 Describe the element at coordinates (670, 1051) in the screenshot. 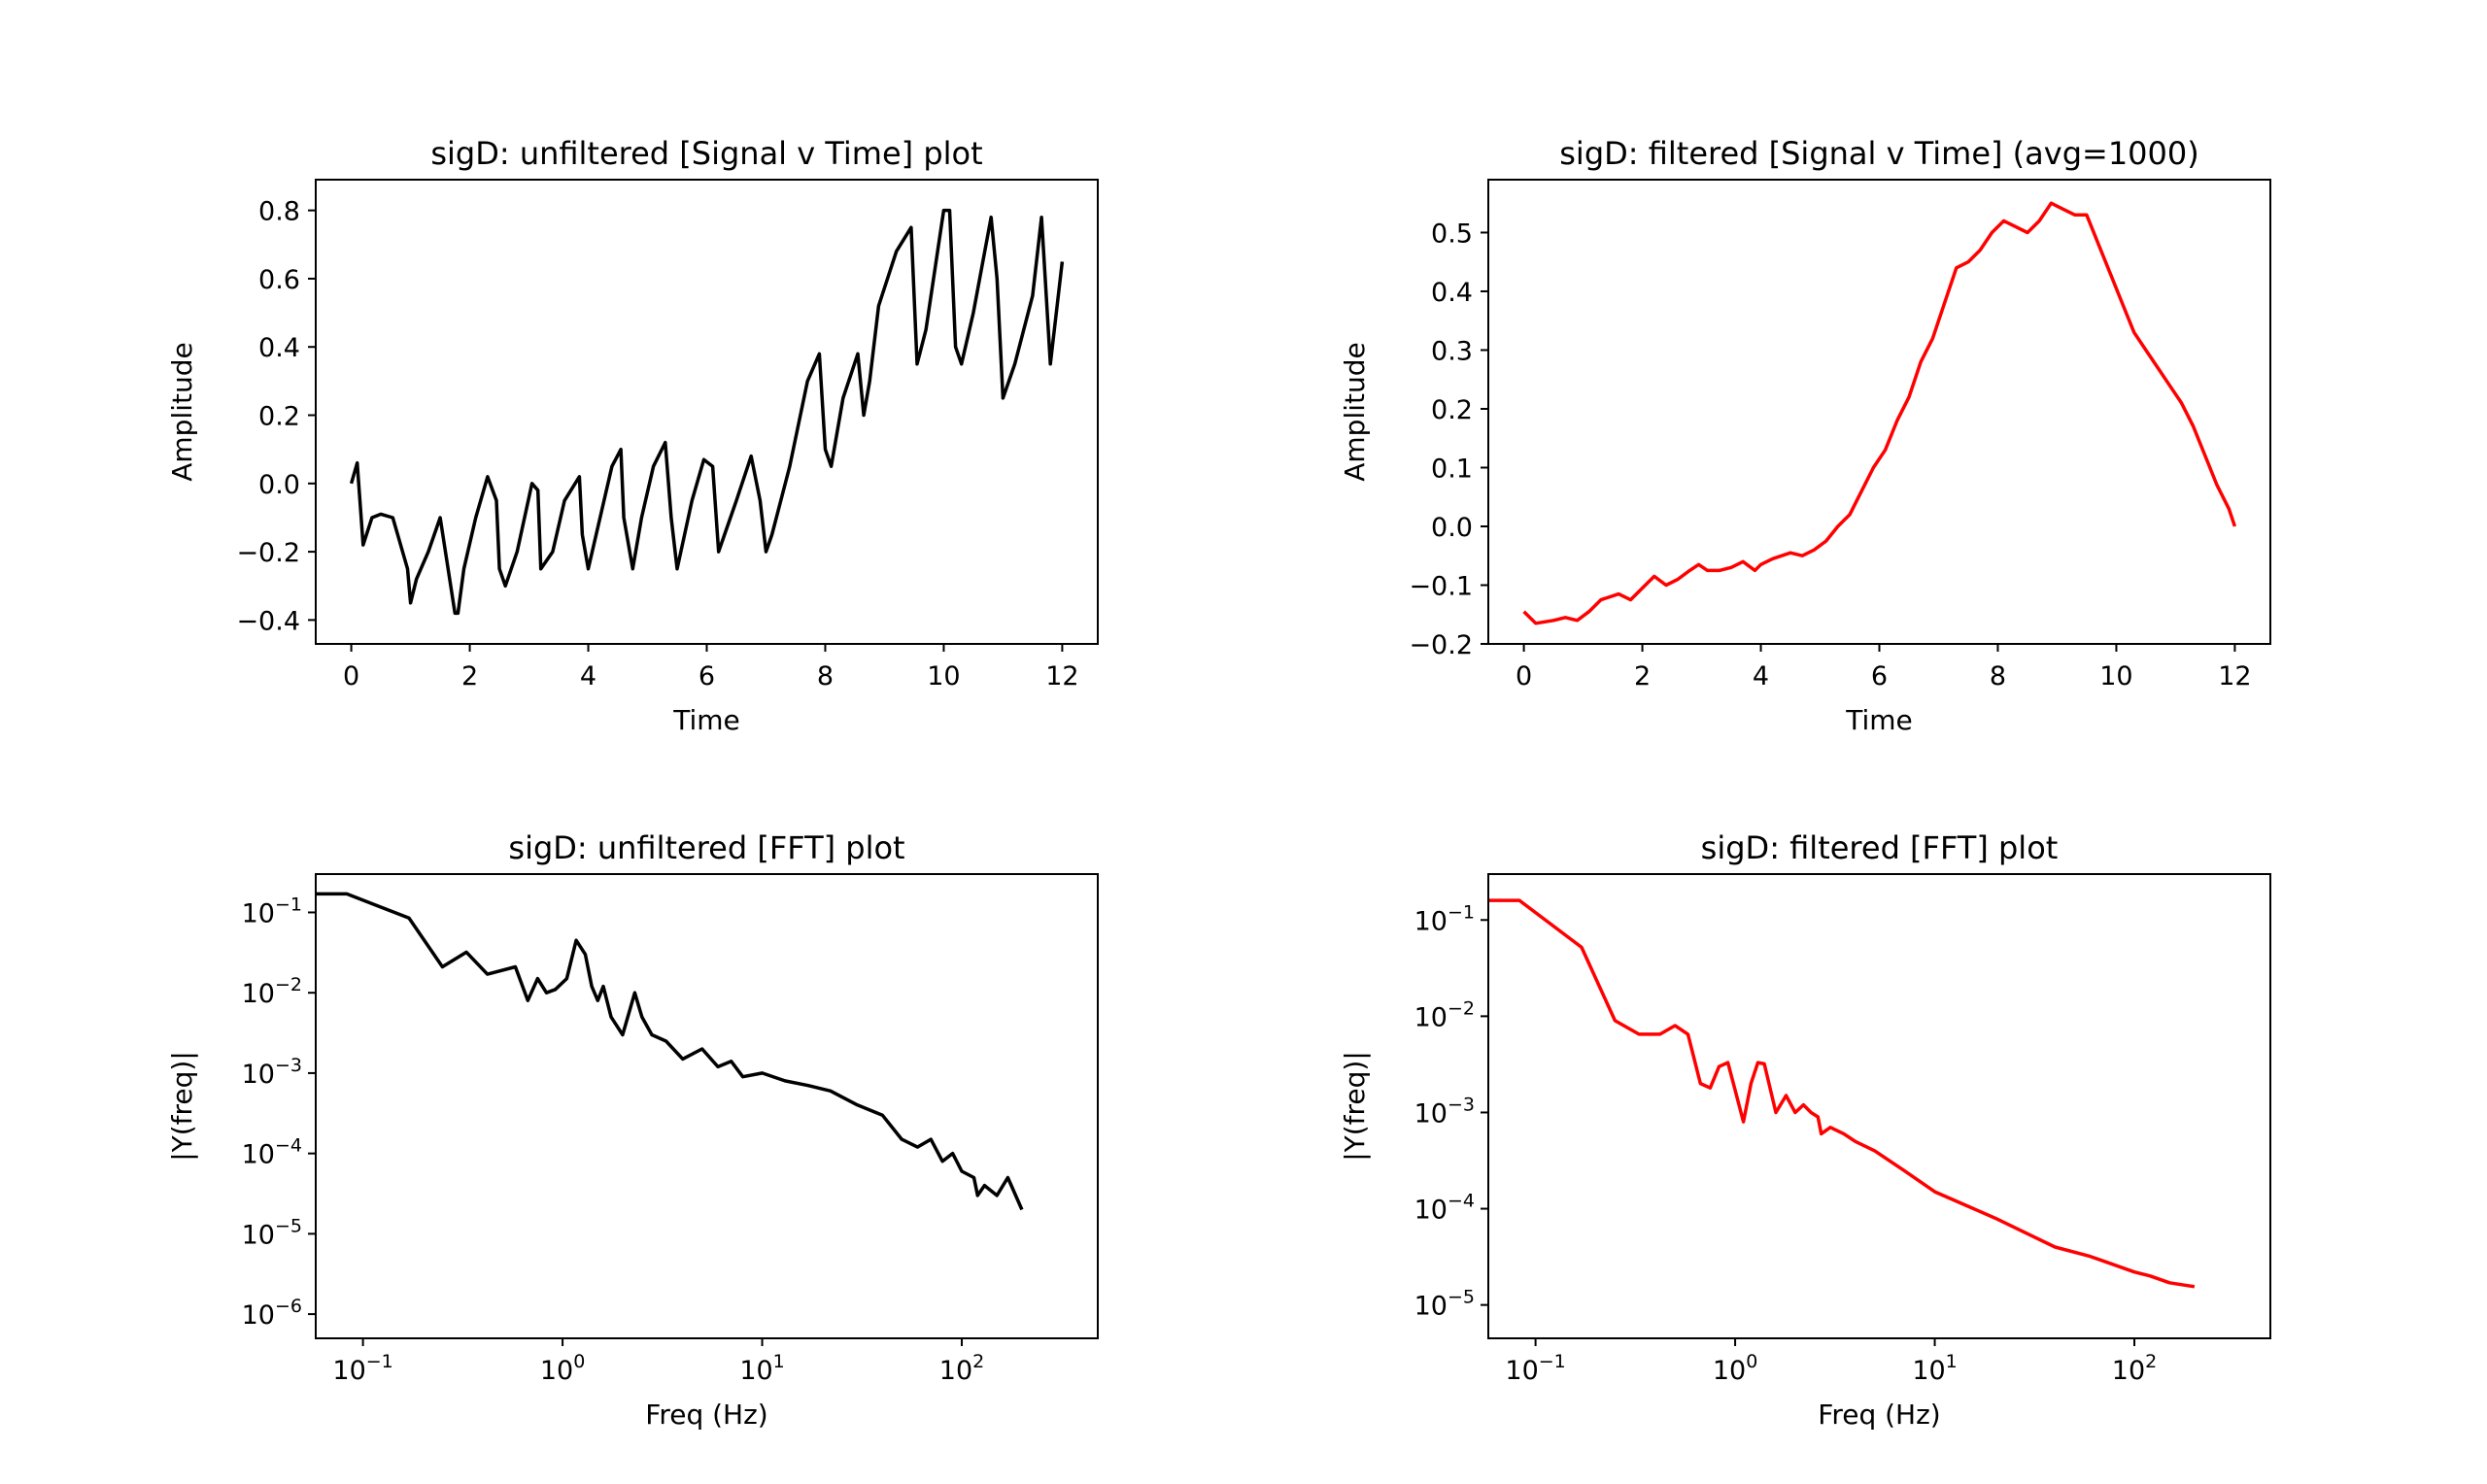

I see `unfiltered-fft-series-line` at that location.